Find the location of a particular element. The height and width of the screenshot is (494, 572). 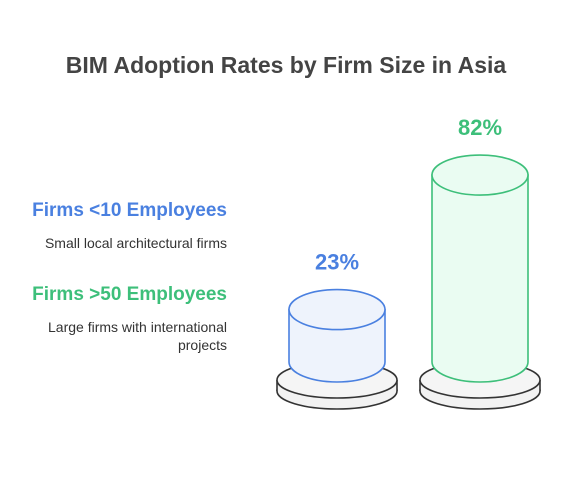

legend-label: Firms >50 Employees is located at coordinates (129, 294).